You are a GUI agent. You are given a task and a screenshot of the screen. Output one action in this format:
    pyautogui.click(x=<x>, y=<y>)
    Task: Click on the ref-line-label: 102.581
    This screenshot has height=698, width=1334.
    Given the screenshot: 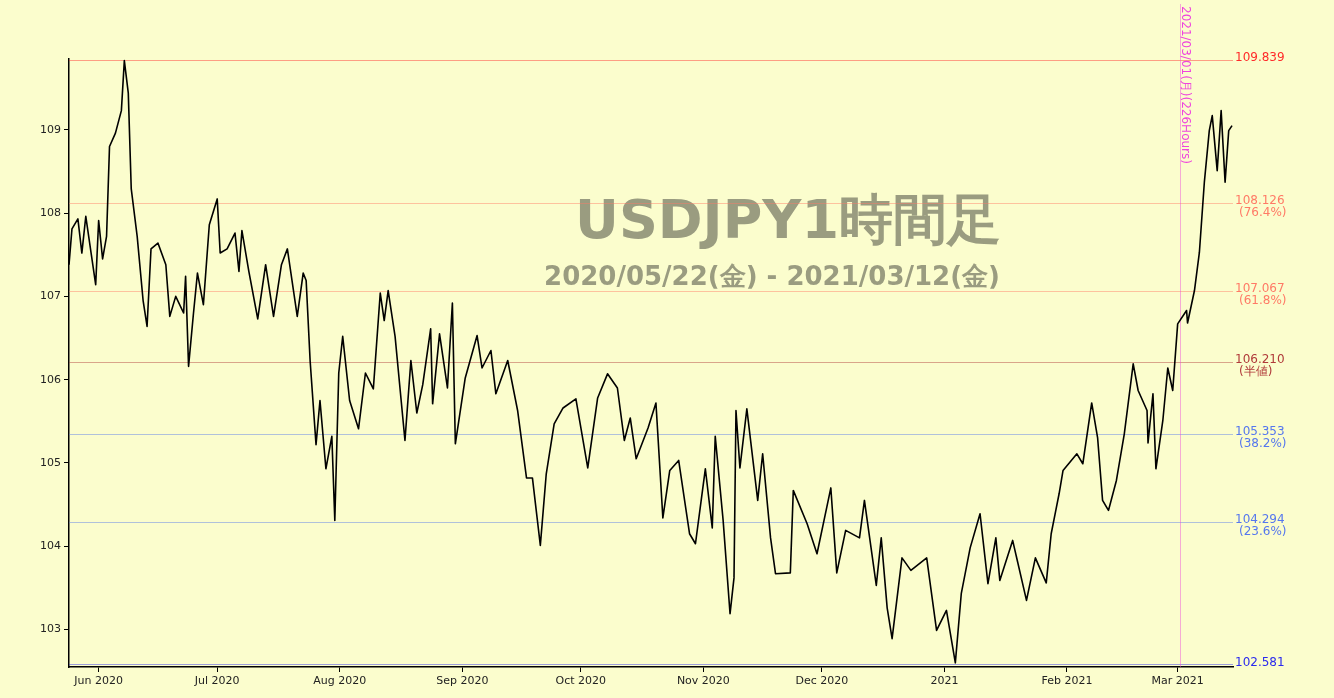 What is the action you would take?
    pyautogui.click(x=1260, y=661)
    